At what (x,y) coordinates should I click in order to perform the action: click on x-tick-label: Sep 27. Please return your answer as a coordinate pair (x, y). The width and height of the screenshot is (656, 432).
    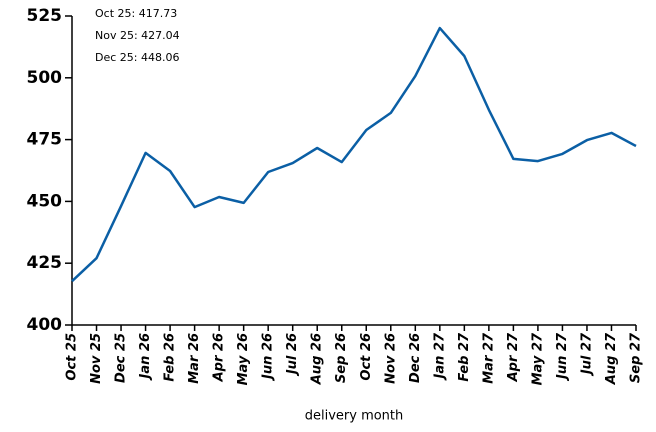
    Looking at the image, I should click on (636, 357).